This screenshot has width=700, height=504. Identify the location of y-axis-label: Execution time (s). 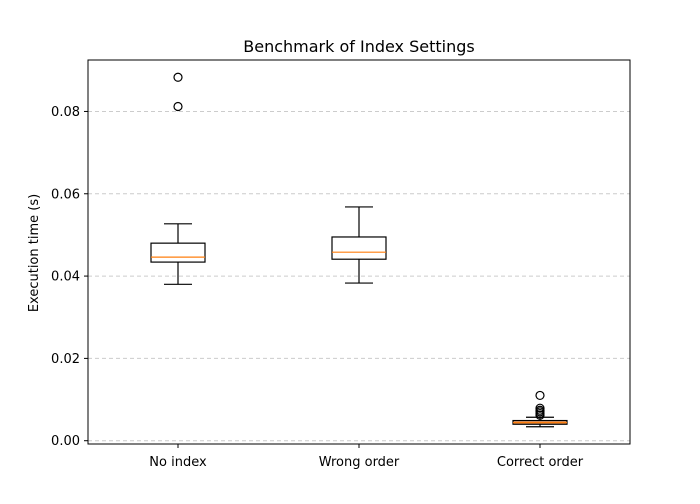
(34, 253).